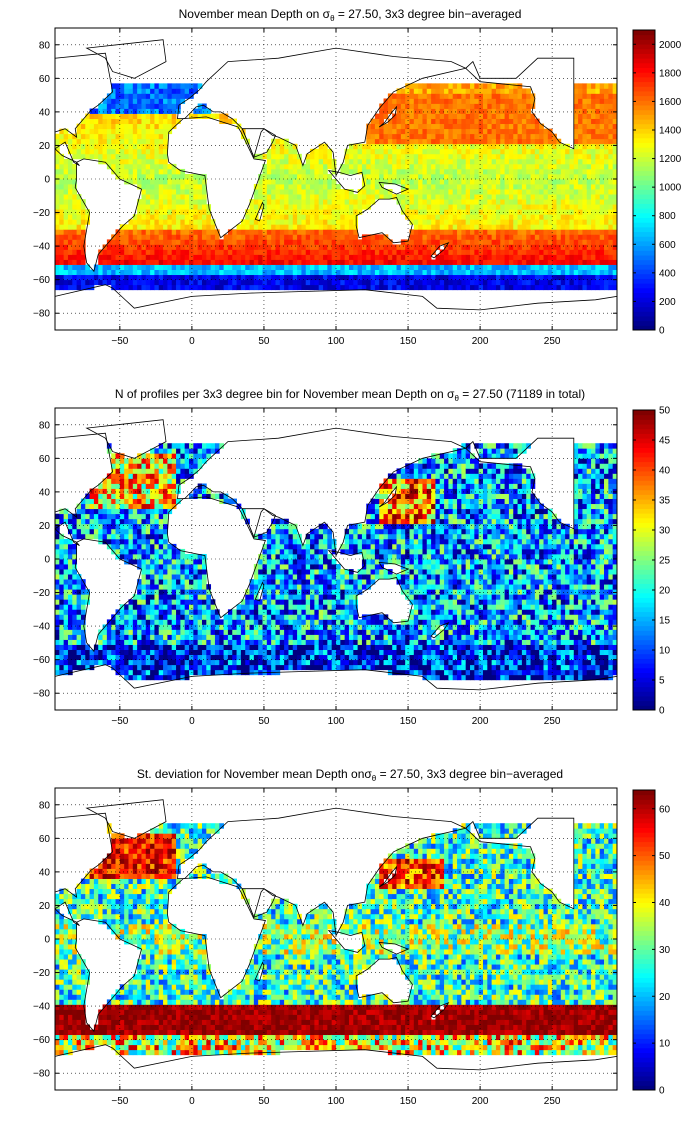 The width and height of the screenshot is (696, 1140). What do you see at coordinates (45, 79) in the screenshot?
I see `y-tick-label: 60` at bounding box center [45, 79].